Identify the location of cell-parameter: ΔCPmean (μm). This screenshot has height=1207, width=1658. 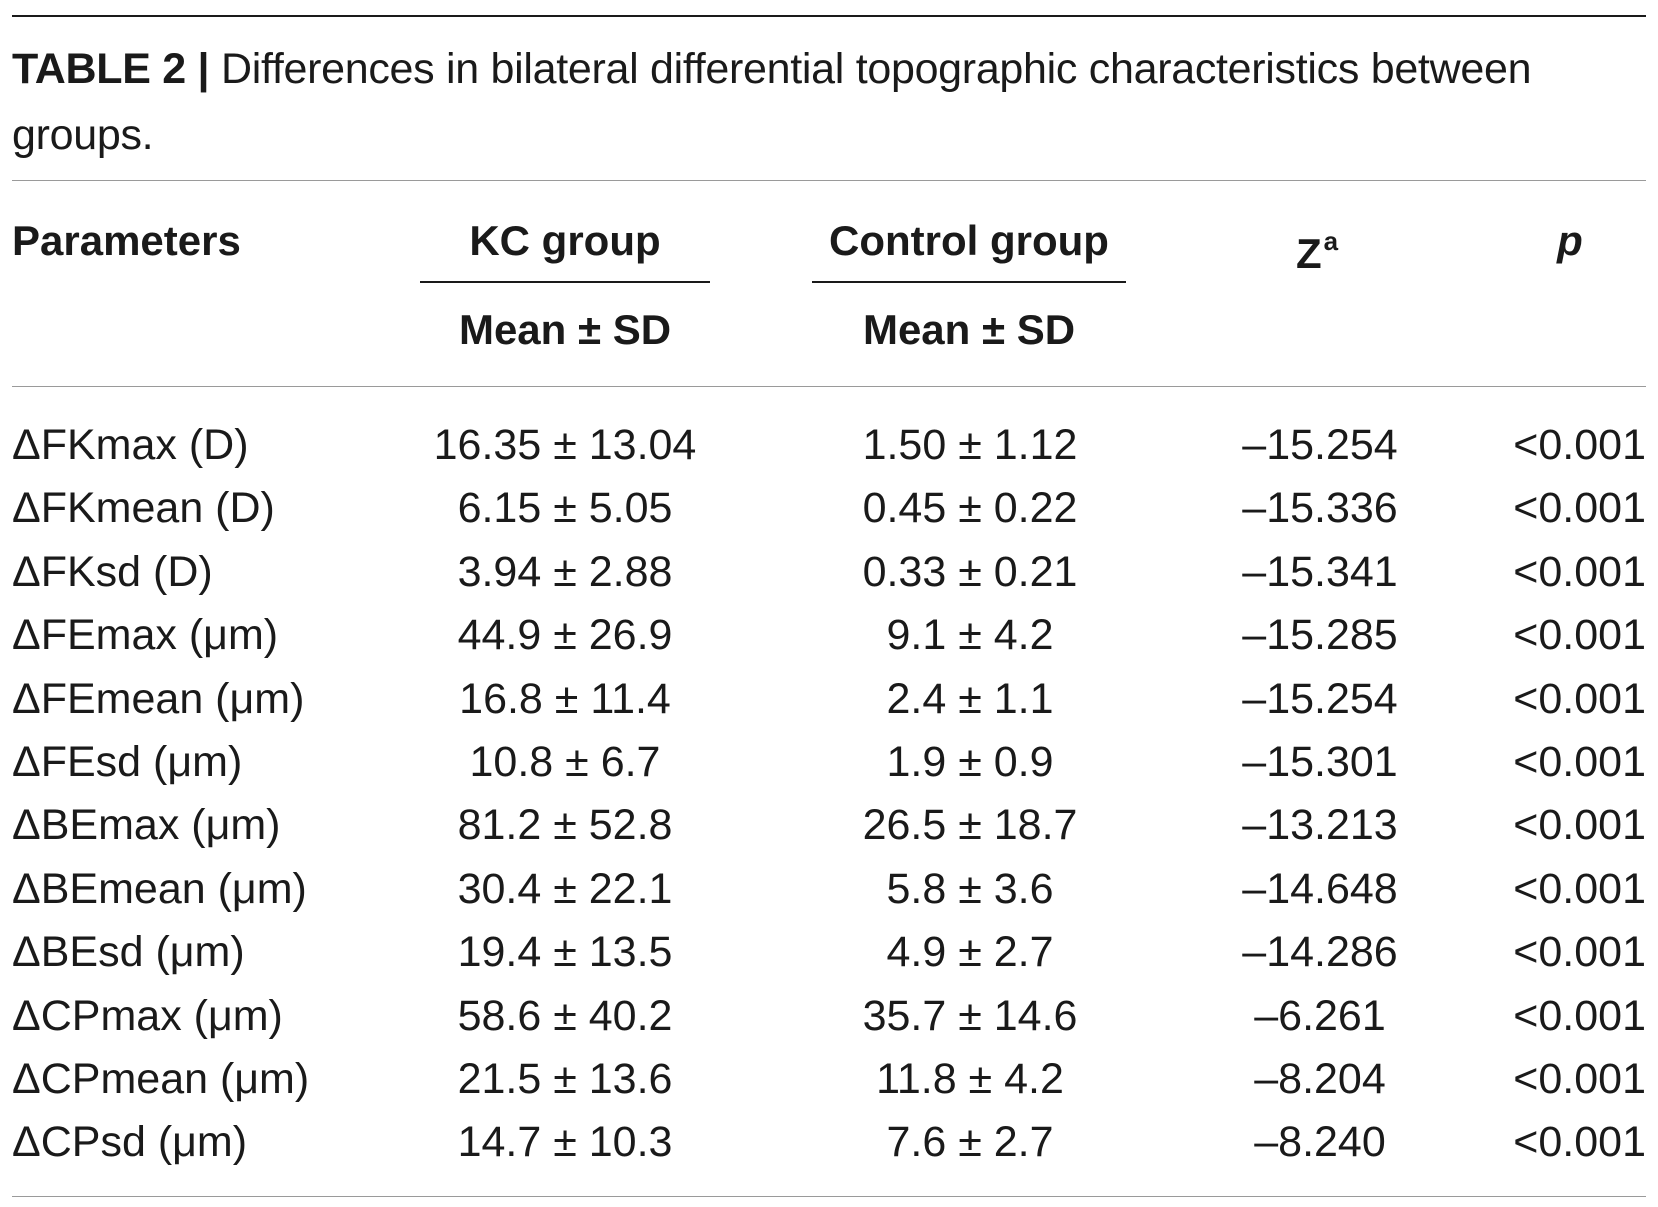
(161, 1078).